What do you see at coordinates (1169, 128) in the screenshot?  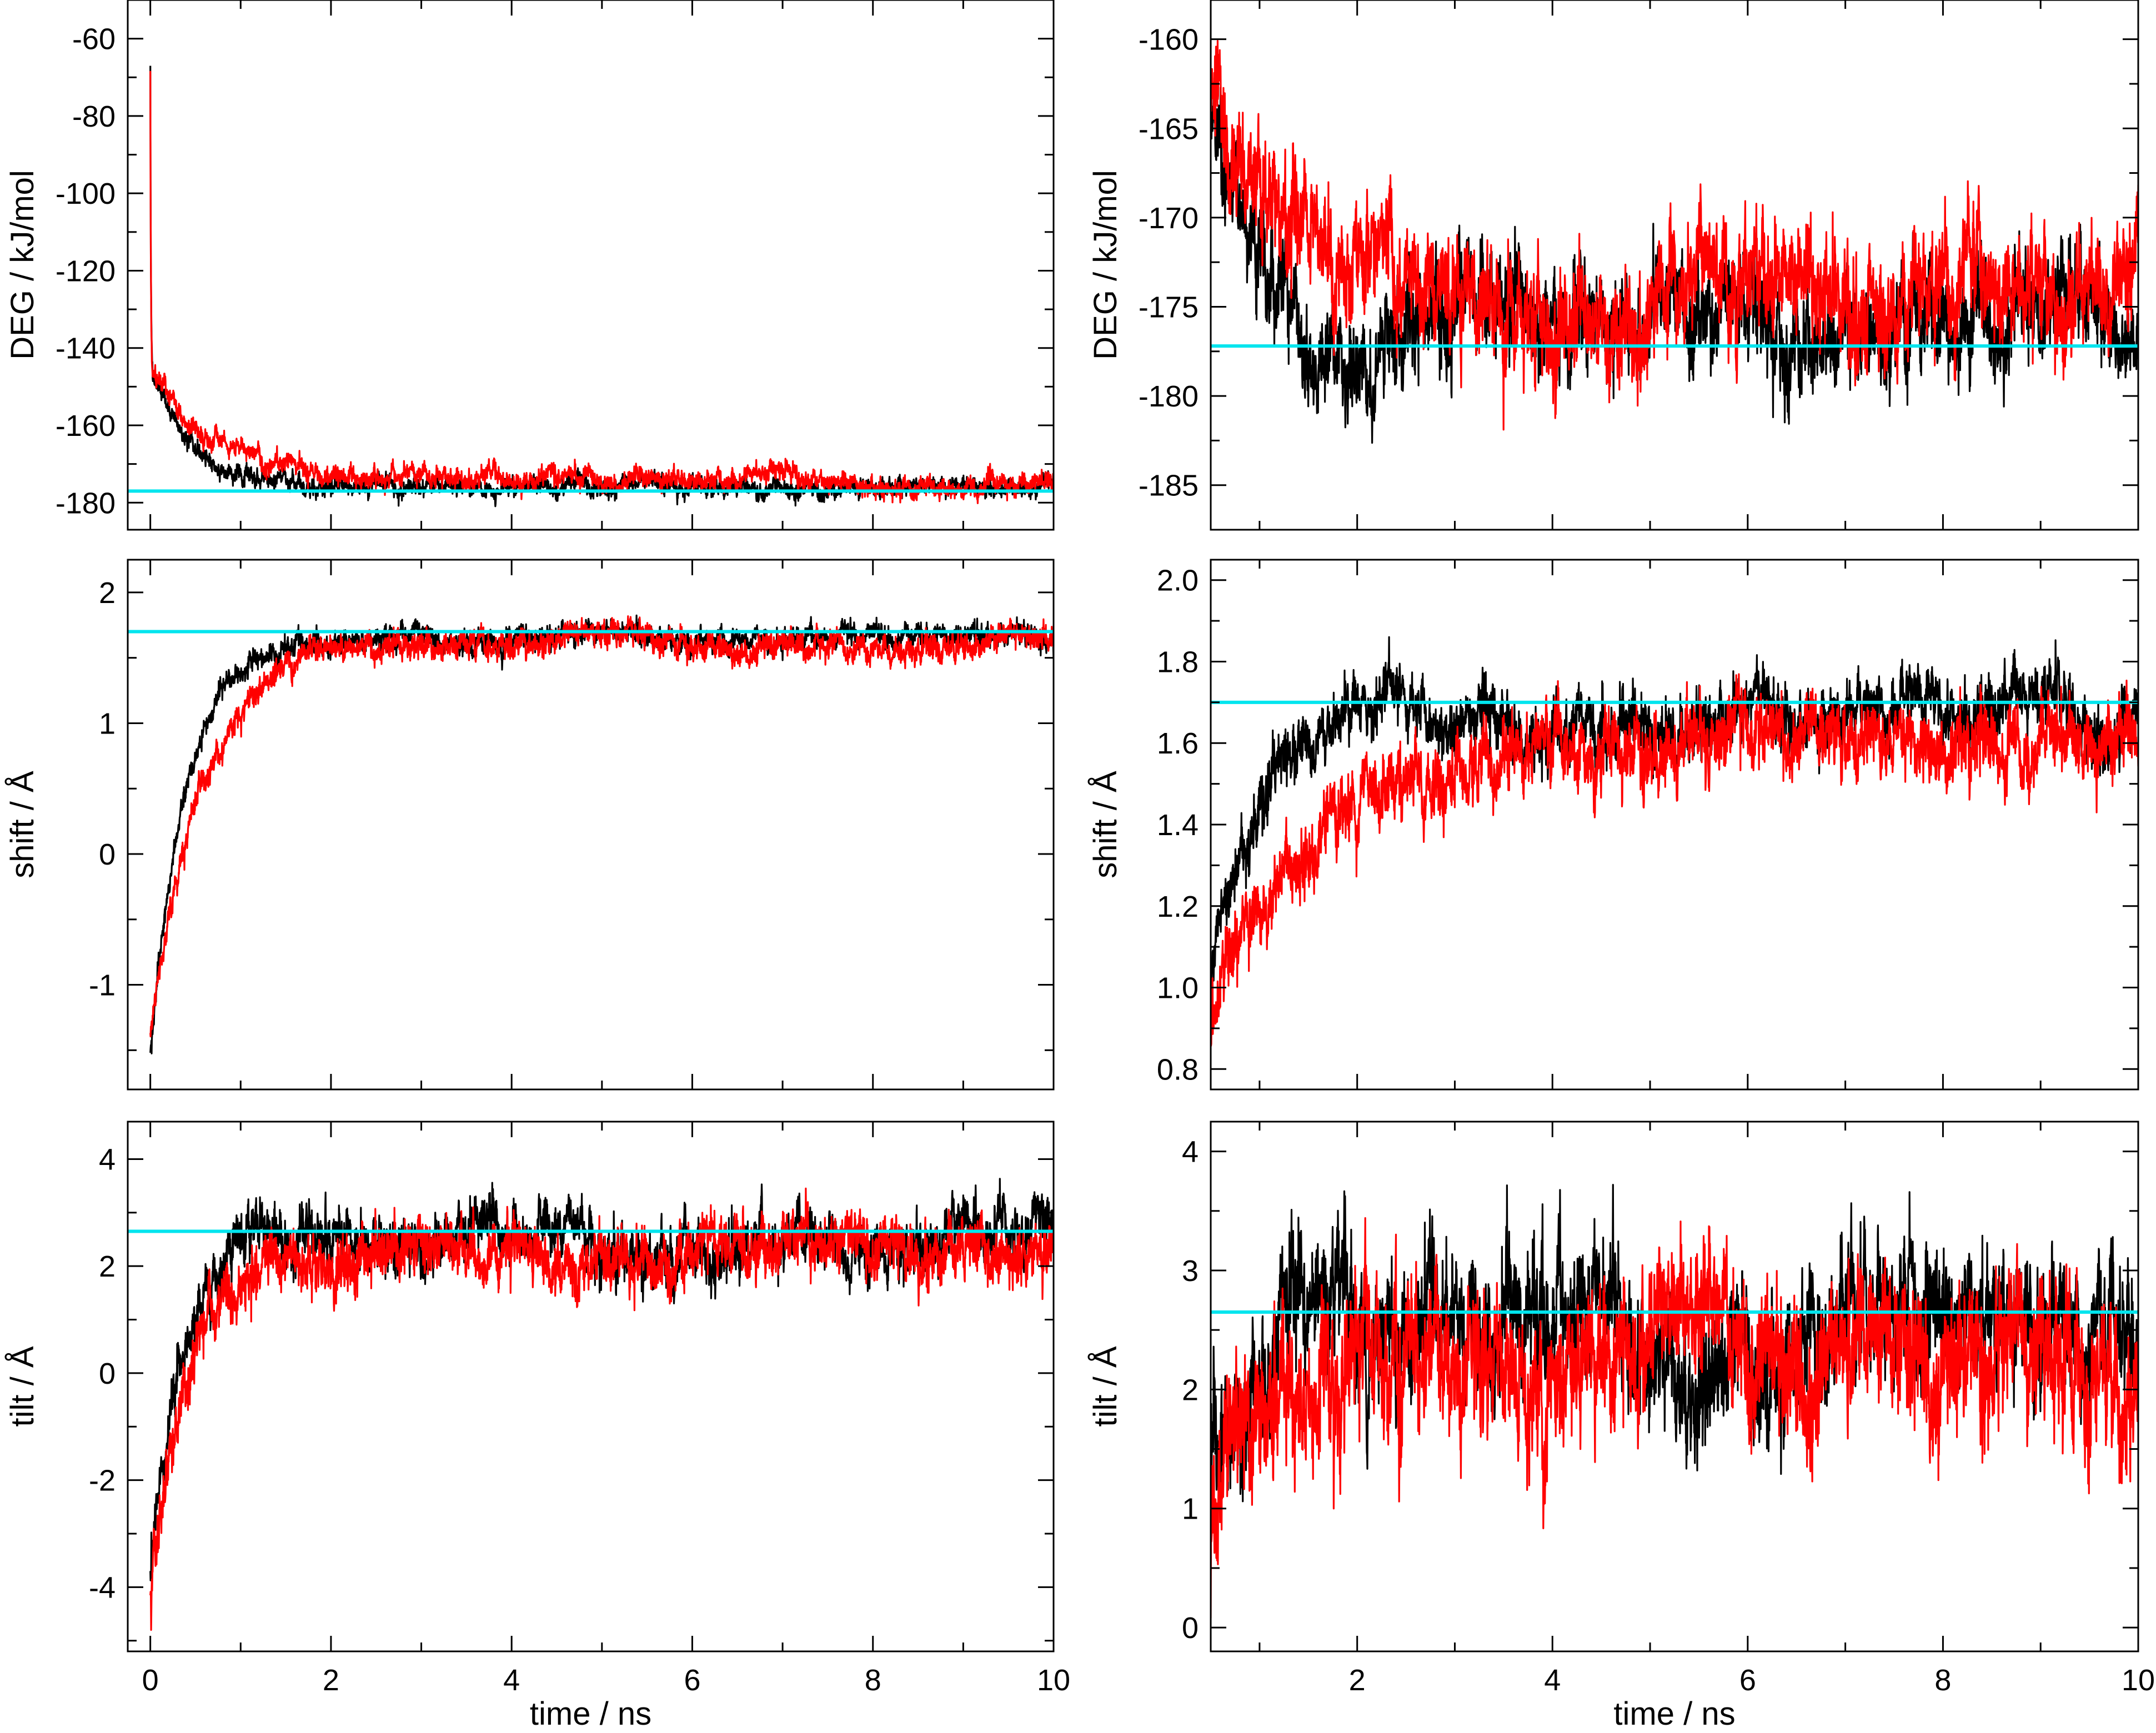 I see `y-tick-label: -165` at bounding box center [1169, 128].